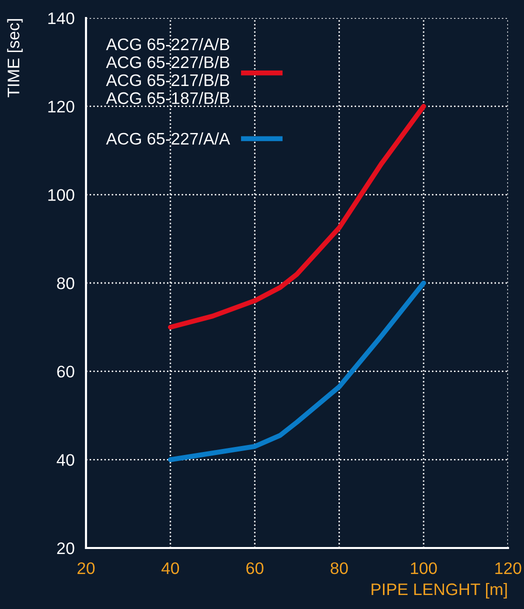  Describe the element at coordinates (65, 372) in the screenshot. I see `y-tick-label: 60` at that location.